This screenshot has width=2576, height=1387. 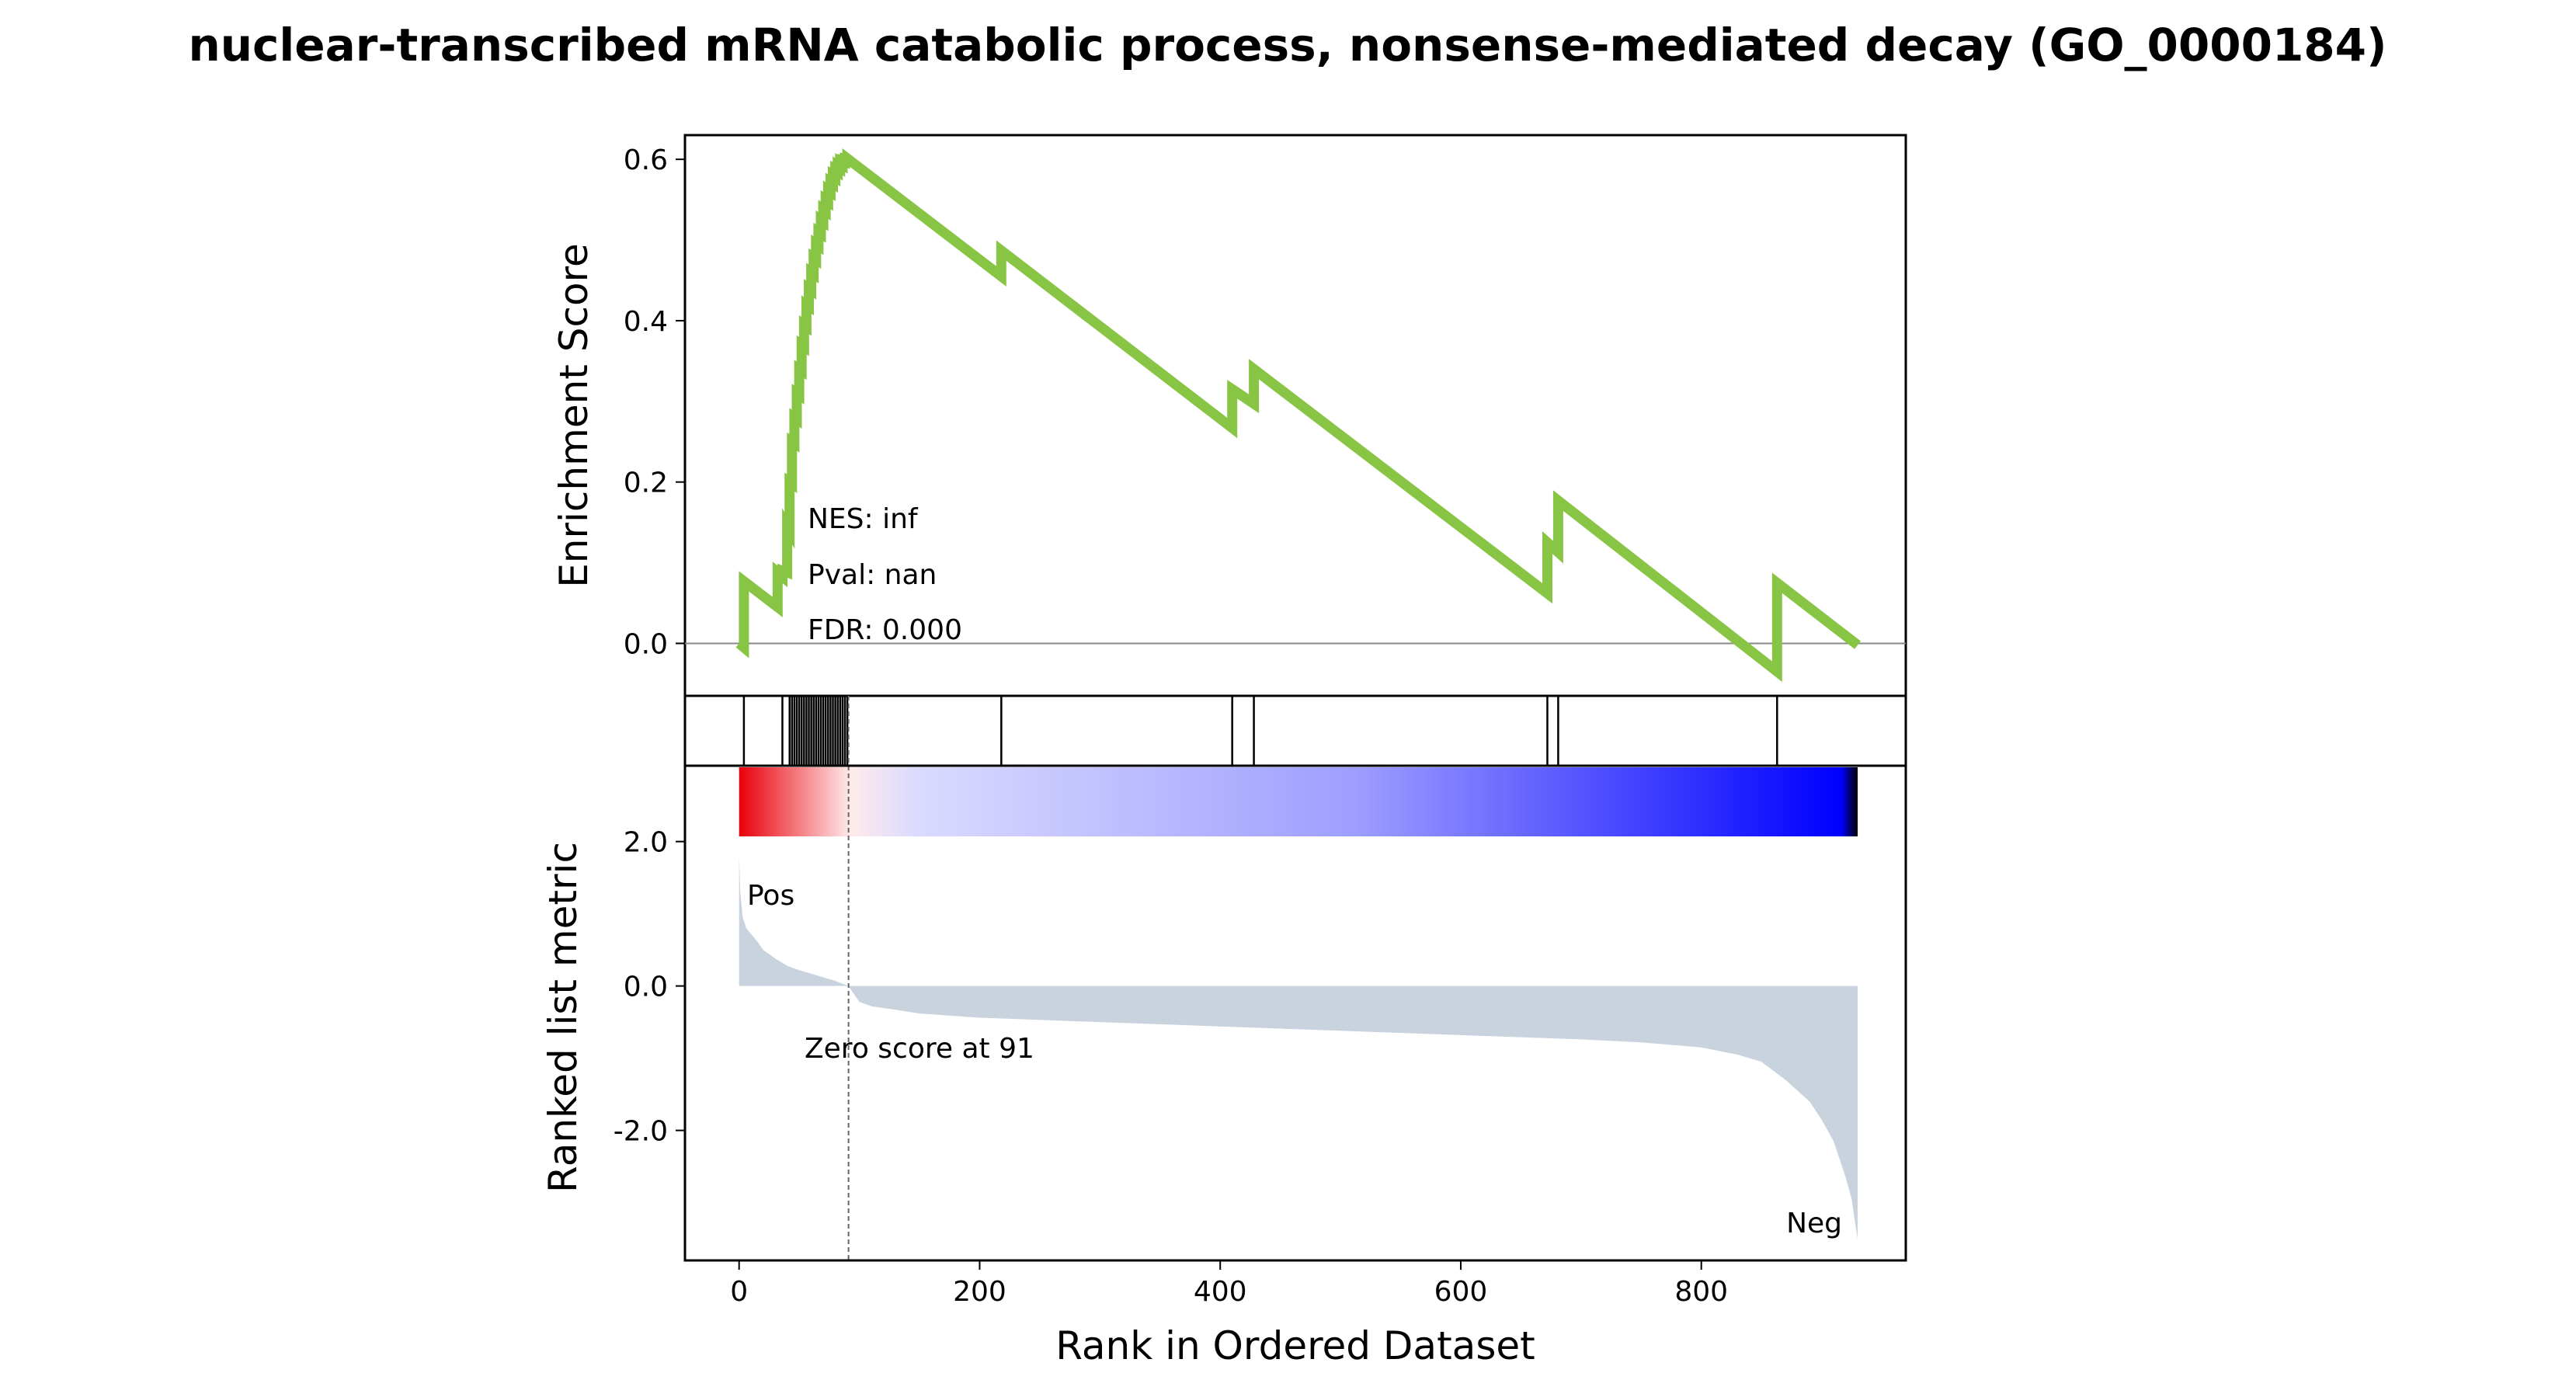 What do you see at coordinates (739, 1292) in the screenshot?
I see `x-tick-label: 0` at bounding box center [739, 1292].